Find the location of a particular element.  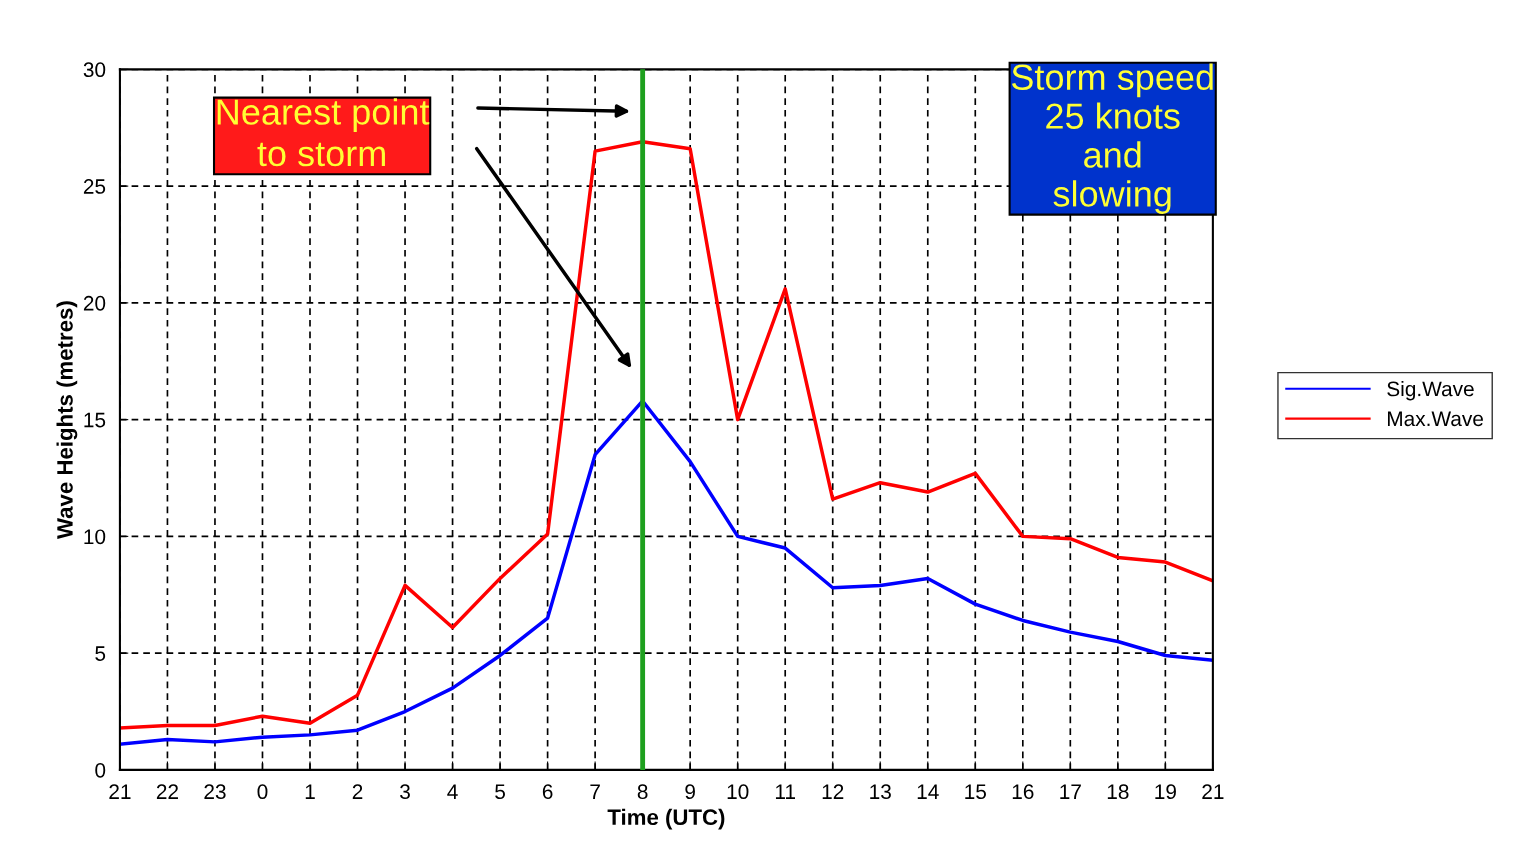

y-tick-label: 25 is located at coordinates (94, 186).